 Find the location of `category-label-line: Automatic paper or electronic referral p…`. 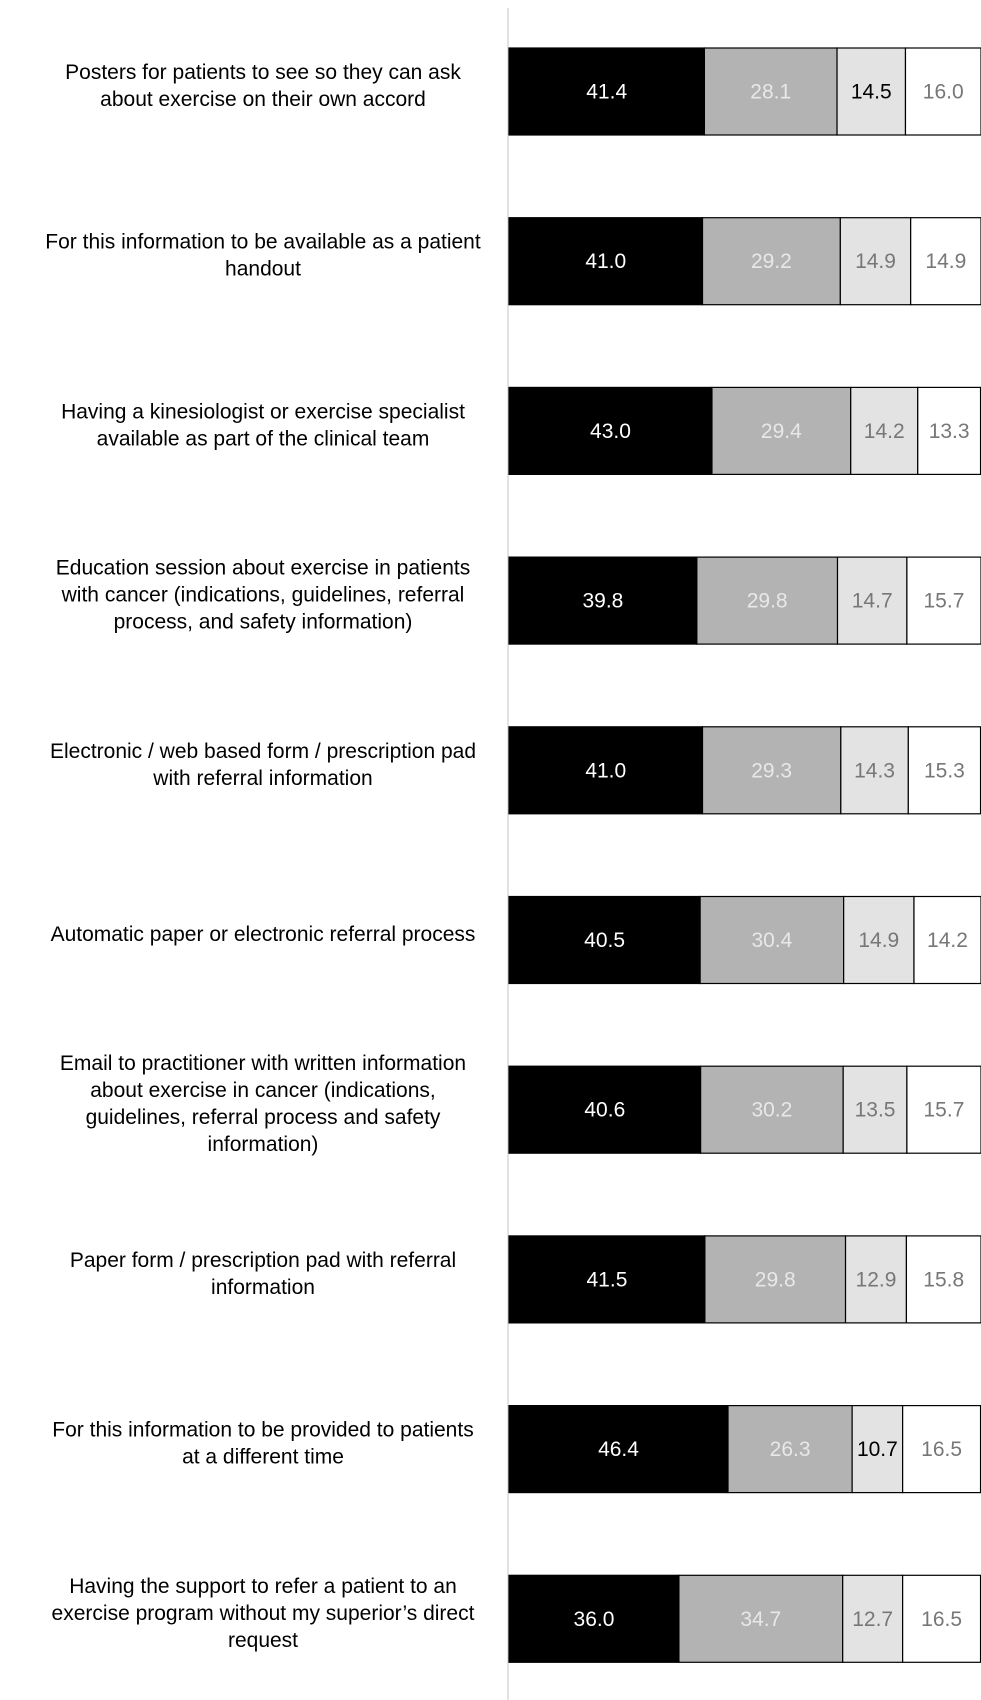

category-label-line: Automatic paper or electronic referral p… is located at coordinates (263, 934).